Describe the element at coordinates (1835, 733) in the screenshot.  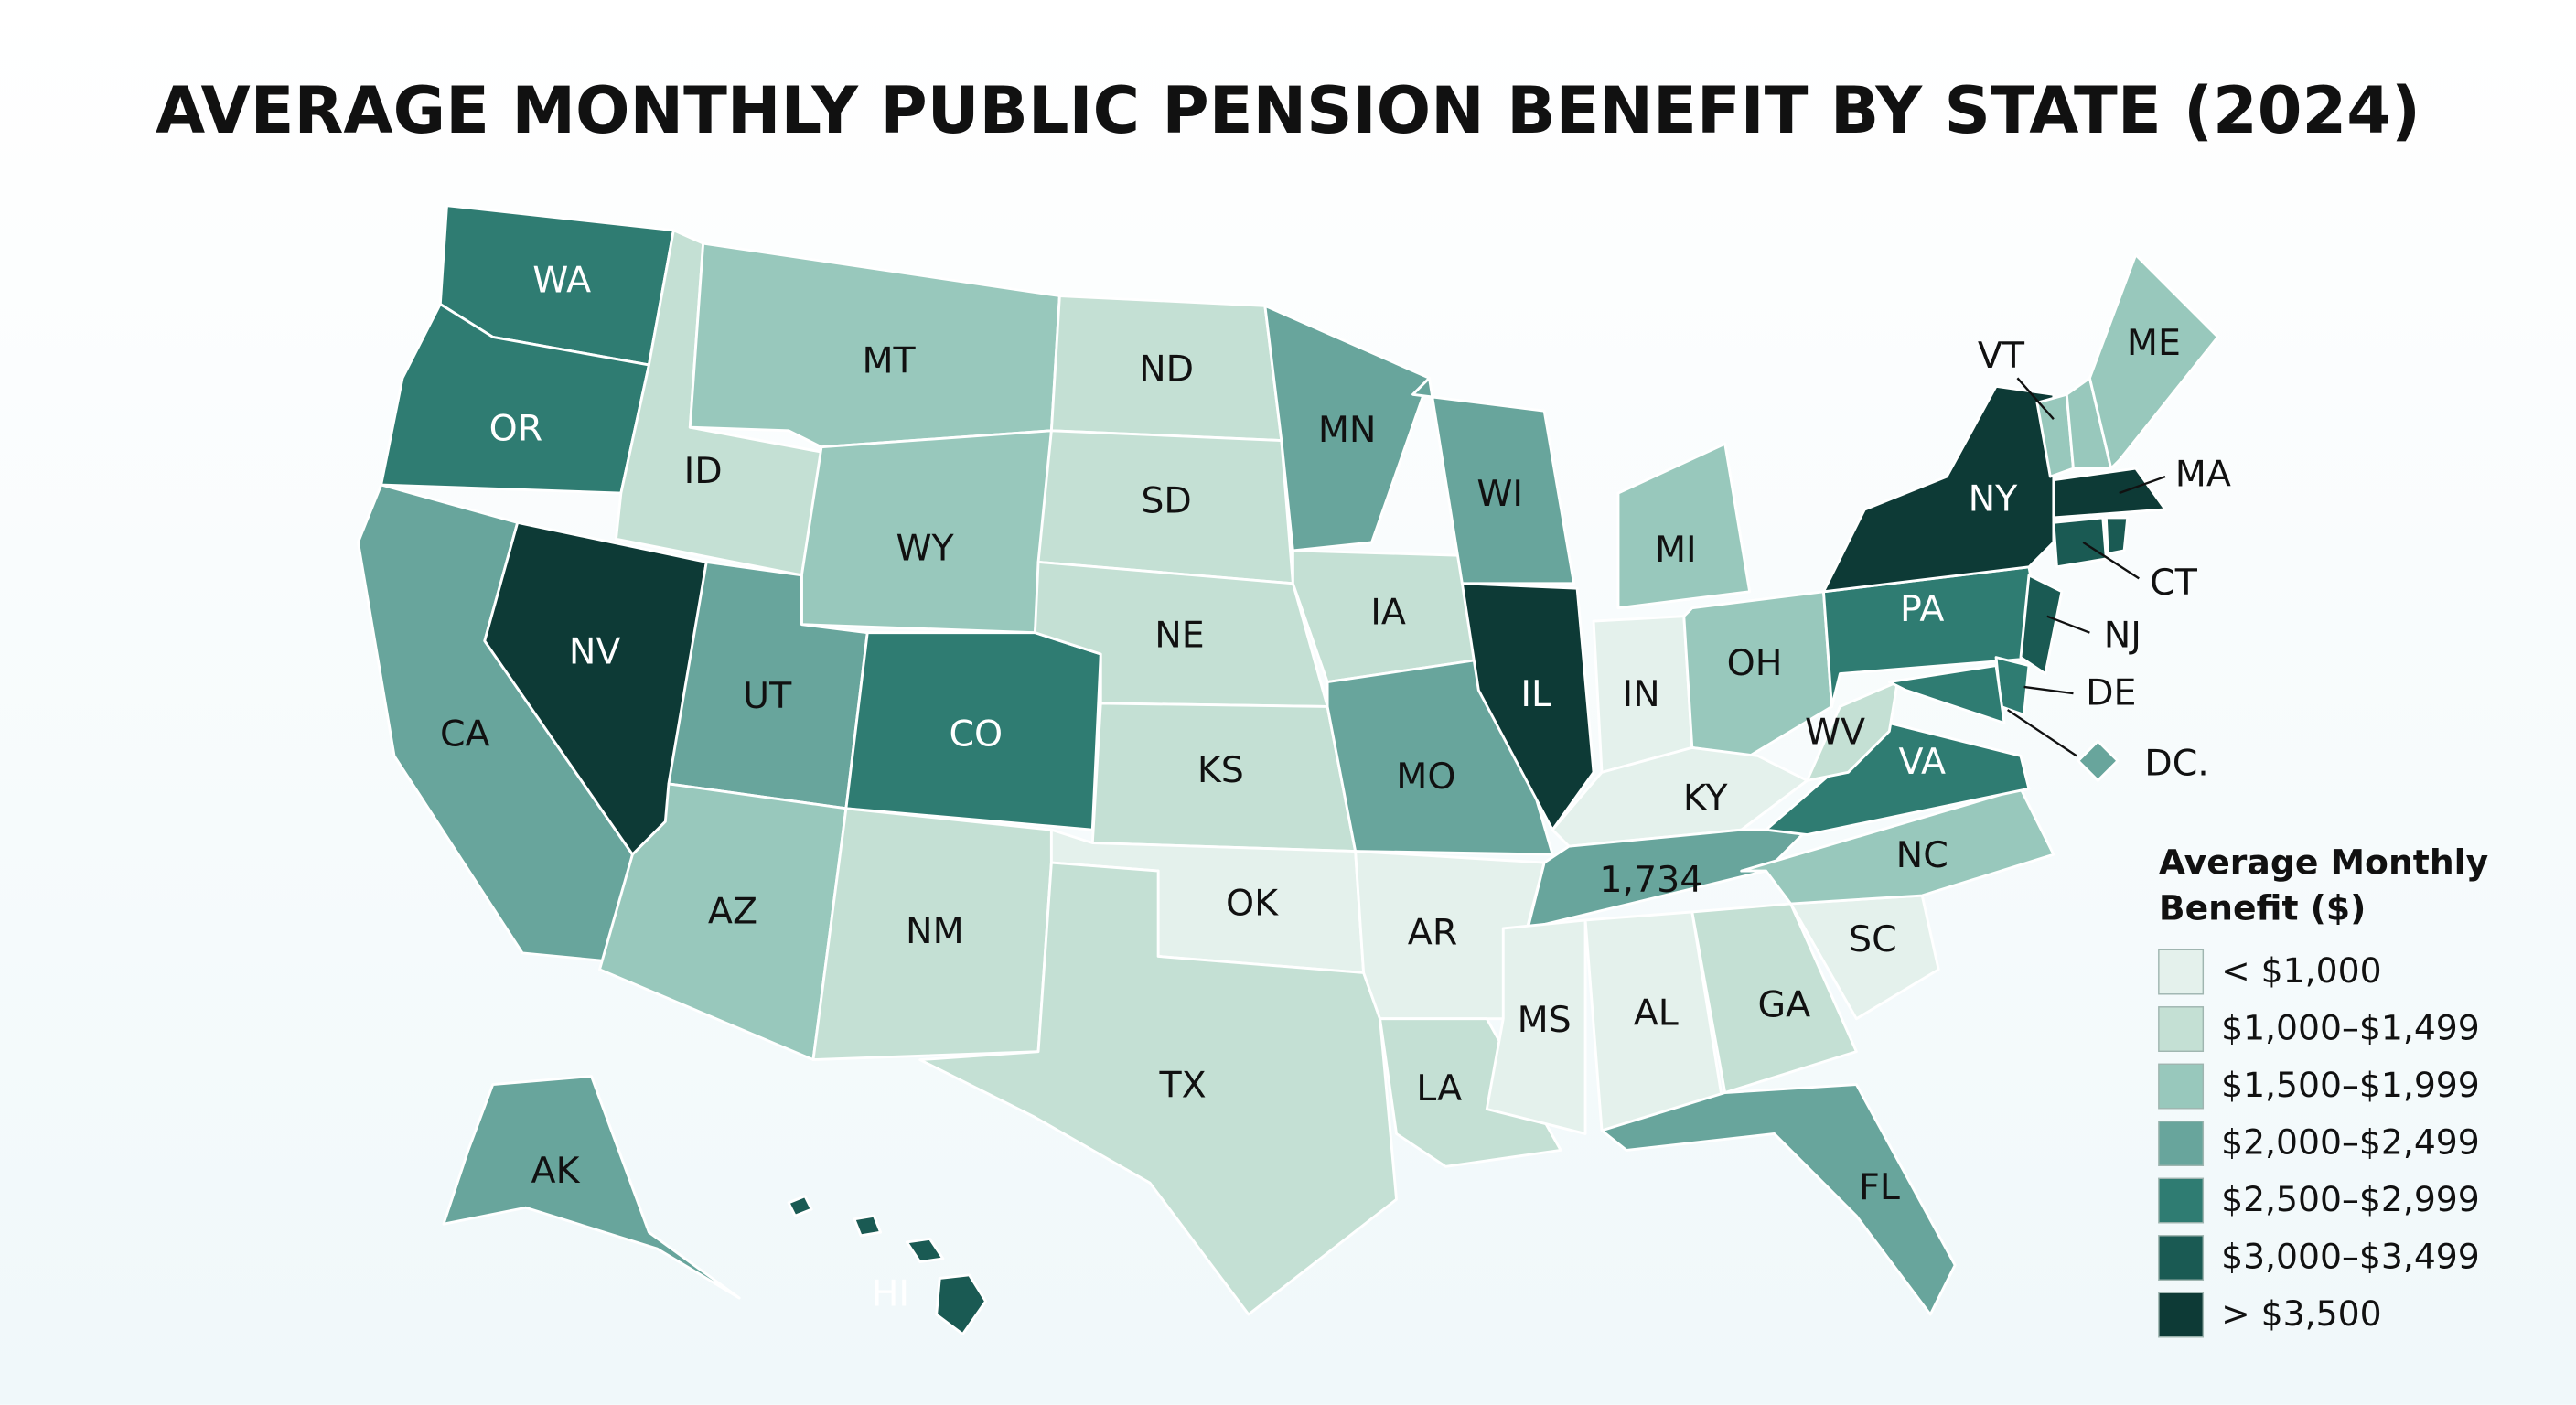
I see `state-label: WV` at that location.